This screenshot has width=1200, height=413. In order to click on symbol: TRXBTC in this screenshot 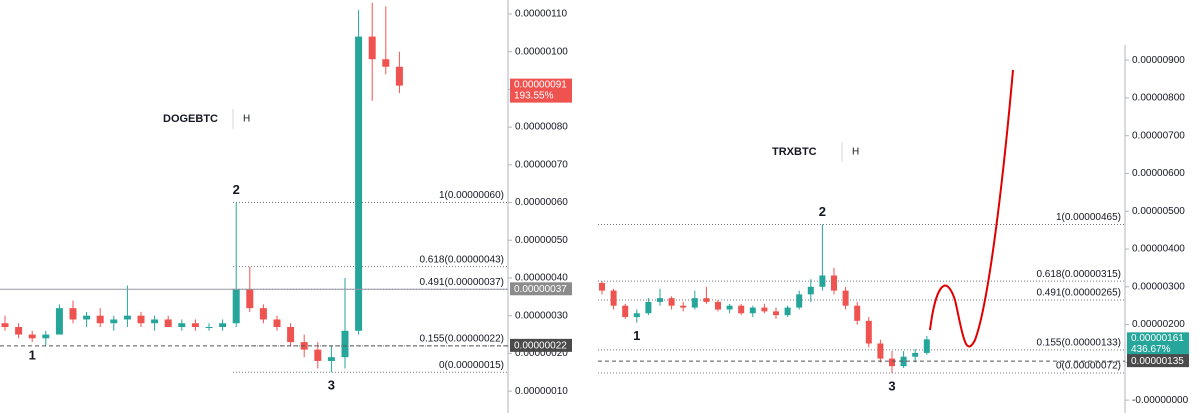, I will do `click(794, 152)`.